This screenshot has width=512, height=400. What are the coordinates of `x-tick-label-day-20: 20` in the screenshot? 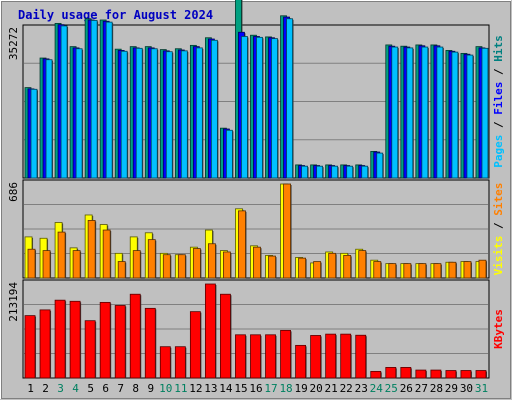 It's located at (316, 388).